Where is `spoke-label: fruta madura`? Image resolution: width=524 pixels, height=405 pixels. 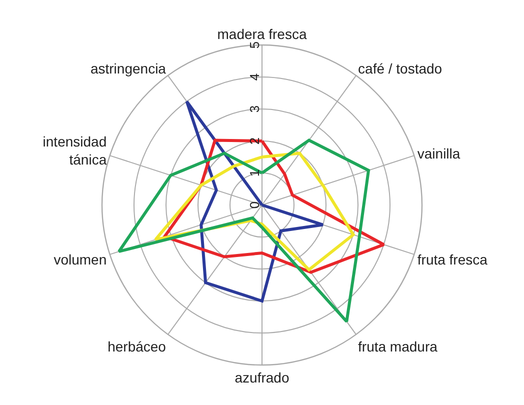 spoke-label: fruta madura is located at coordinates (398, 346).